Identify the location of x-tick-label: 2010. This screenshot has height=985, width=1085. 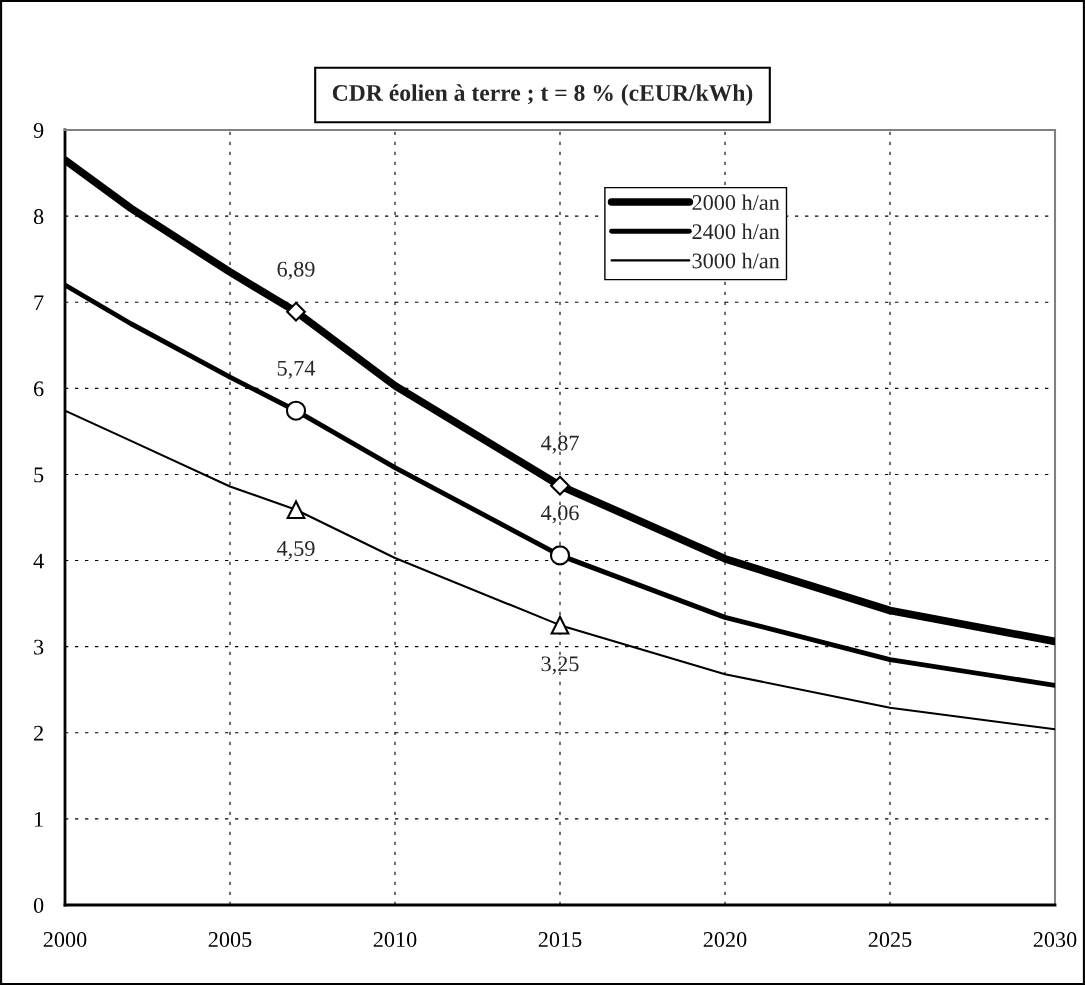
(395, 940).